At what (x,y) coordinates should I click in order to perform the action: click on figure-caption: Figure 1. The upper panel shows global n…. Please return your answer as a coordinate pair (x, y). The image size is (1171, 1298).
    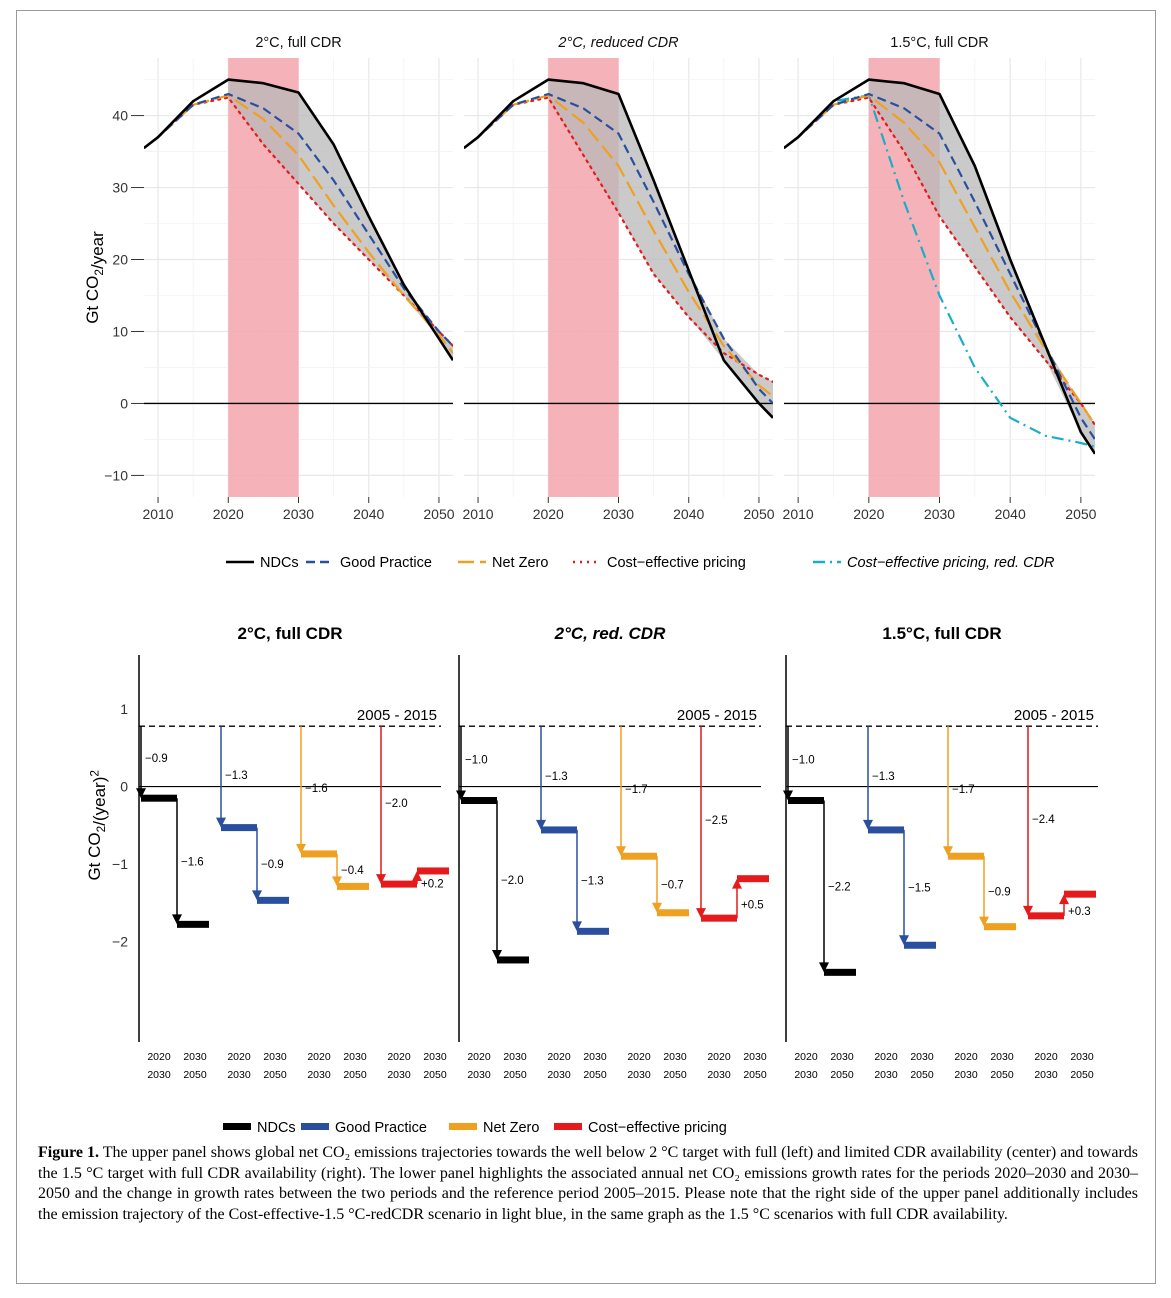
    Looking at the image, I should click on (588, 1184).